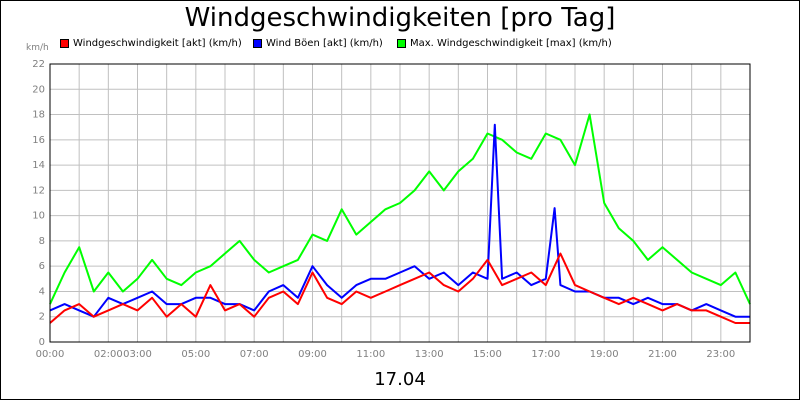 Image resolution: width=800 pixels, height=400 pixels. I want to click on x-tick-label: 23:00, so click(720, 354).